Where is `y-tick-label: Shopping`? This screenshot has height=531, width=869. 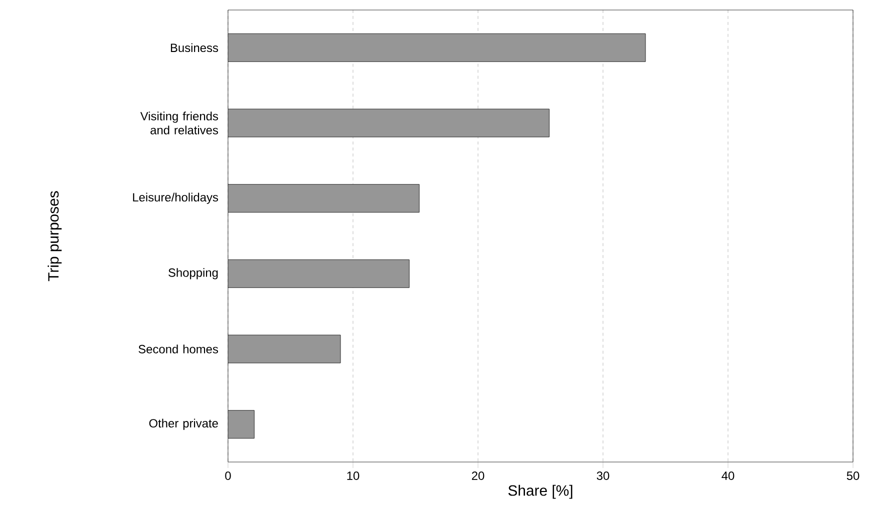 y-tick-label: Shopping is located at coordinates (193, 274).